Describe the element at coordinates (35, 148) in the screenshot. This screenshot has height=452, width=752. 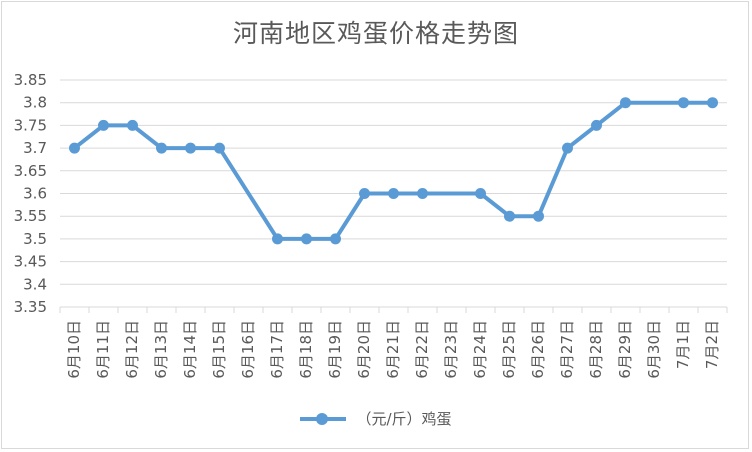
I see `y-tick-label: 3.7` at that location.